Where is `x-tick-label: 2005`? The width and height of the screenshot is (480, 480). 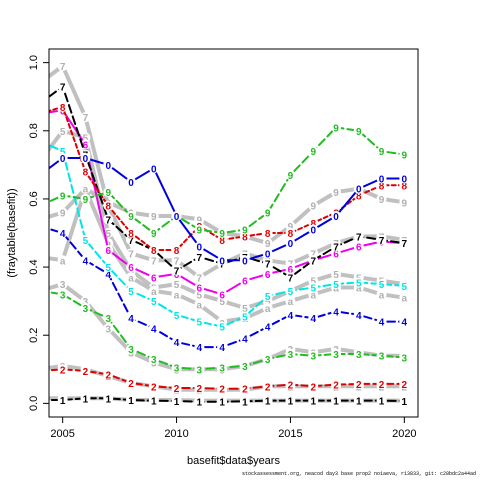 x-tick-label: 2005 is located at coordinates (62, 434).